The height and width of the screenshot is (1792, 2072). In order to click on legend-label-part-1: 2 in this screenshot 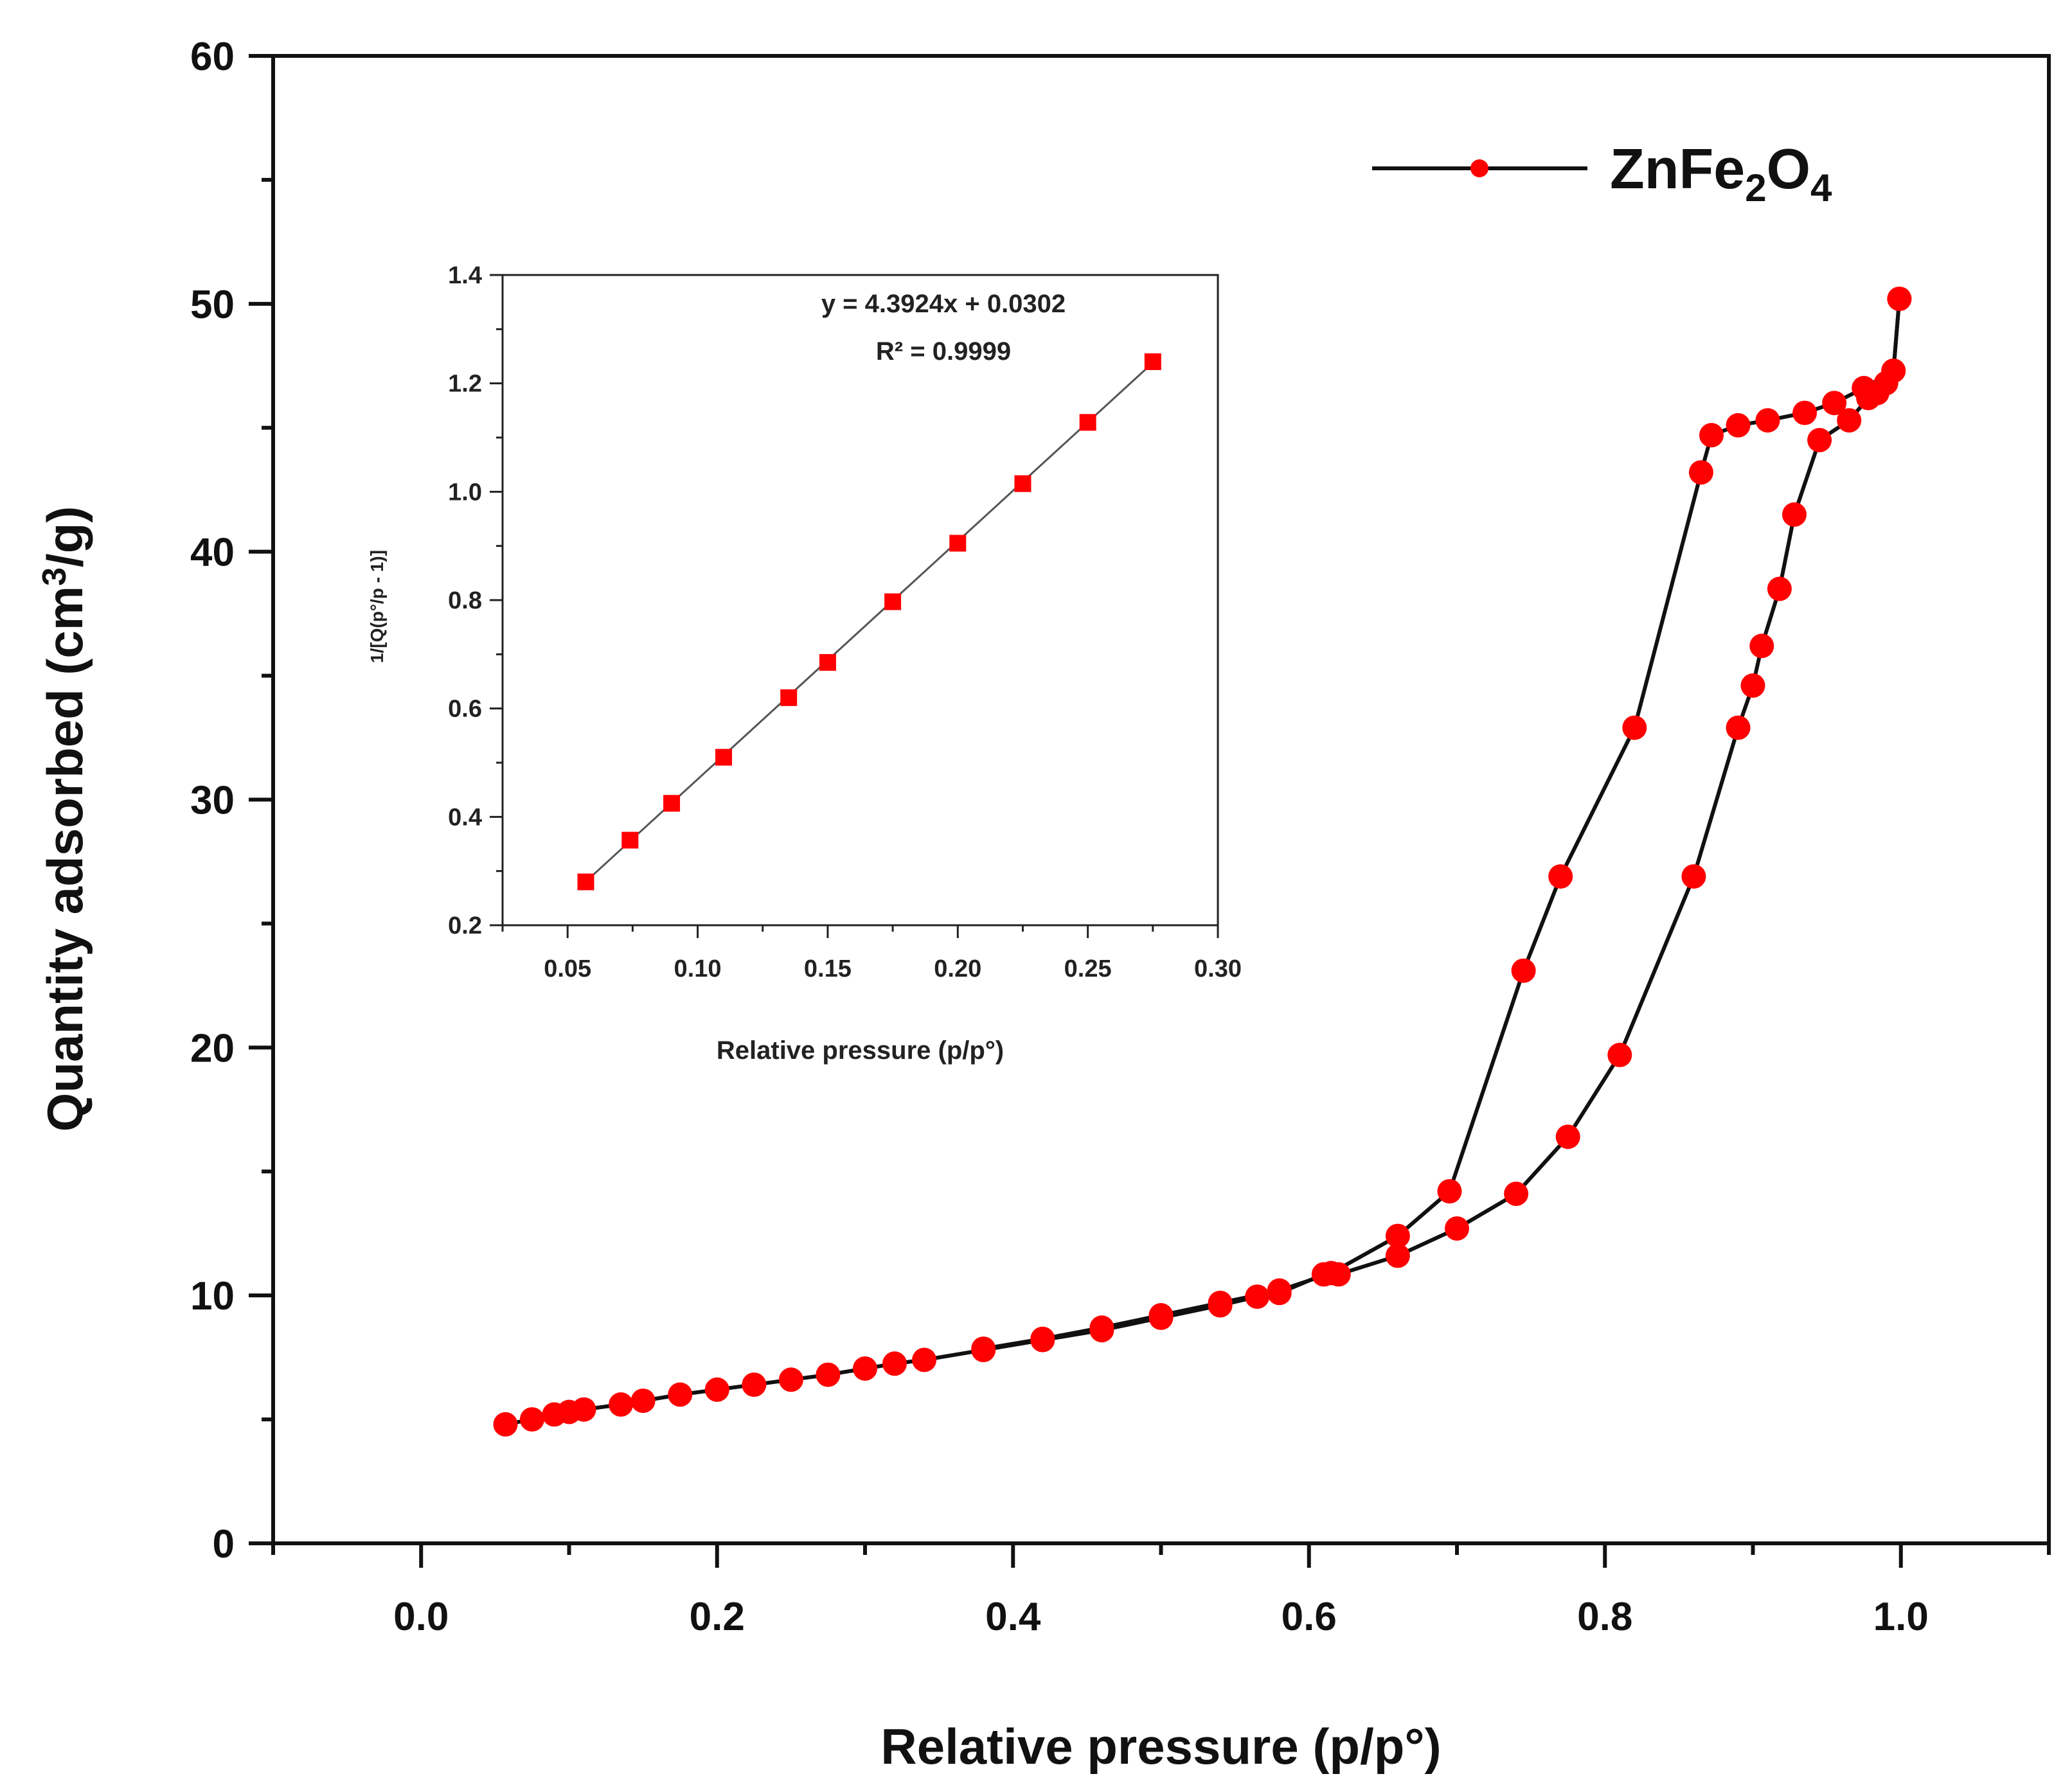, I will do `click(1755, 187)`.